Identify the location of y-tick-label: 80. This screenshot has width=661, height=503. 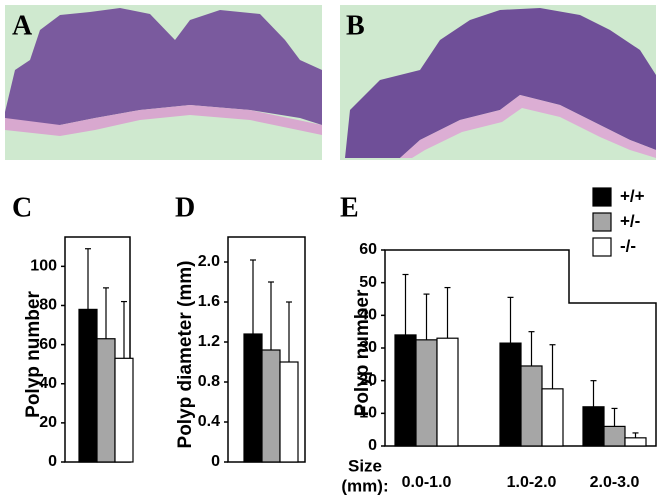
(48, 305).